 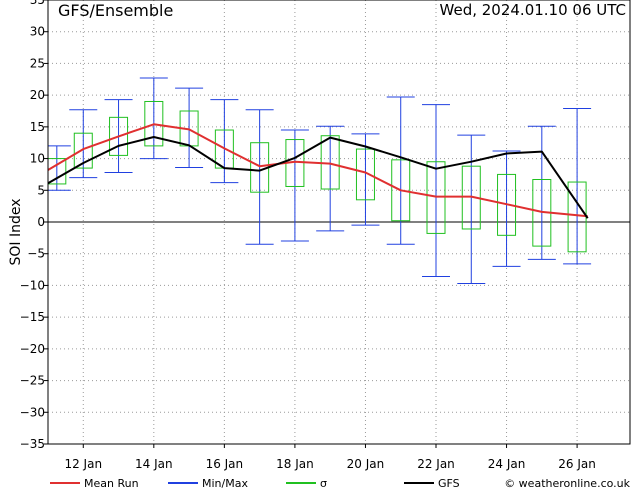 I want to click on x-tick-label-6: 24 Jan, so click(x=507, y=464).